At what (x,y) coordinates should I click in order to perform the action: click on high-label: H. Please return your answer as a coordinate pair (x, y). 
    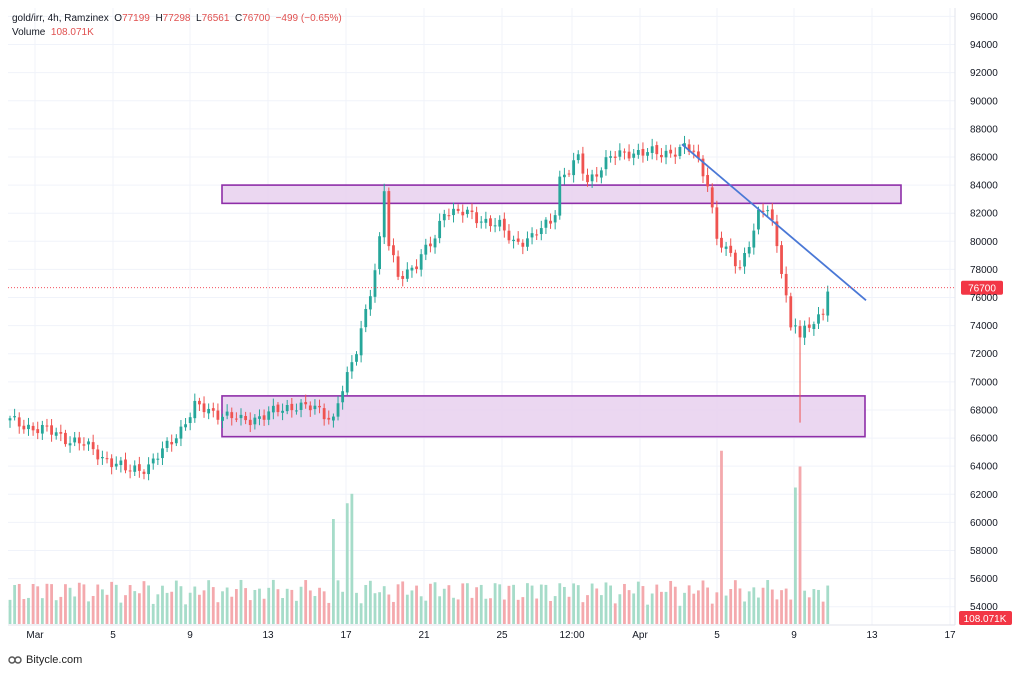
    Looking at the image, I should click on (159, 18).